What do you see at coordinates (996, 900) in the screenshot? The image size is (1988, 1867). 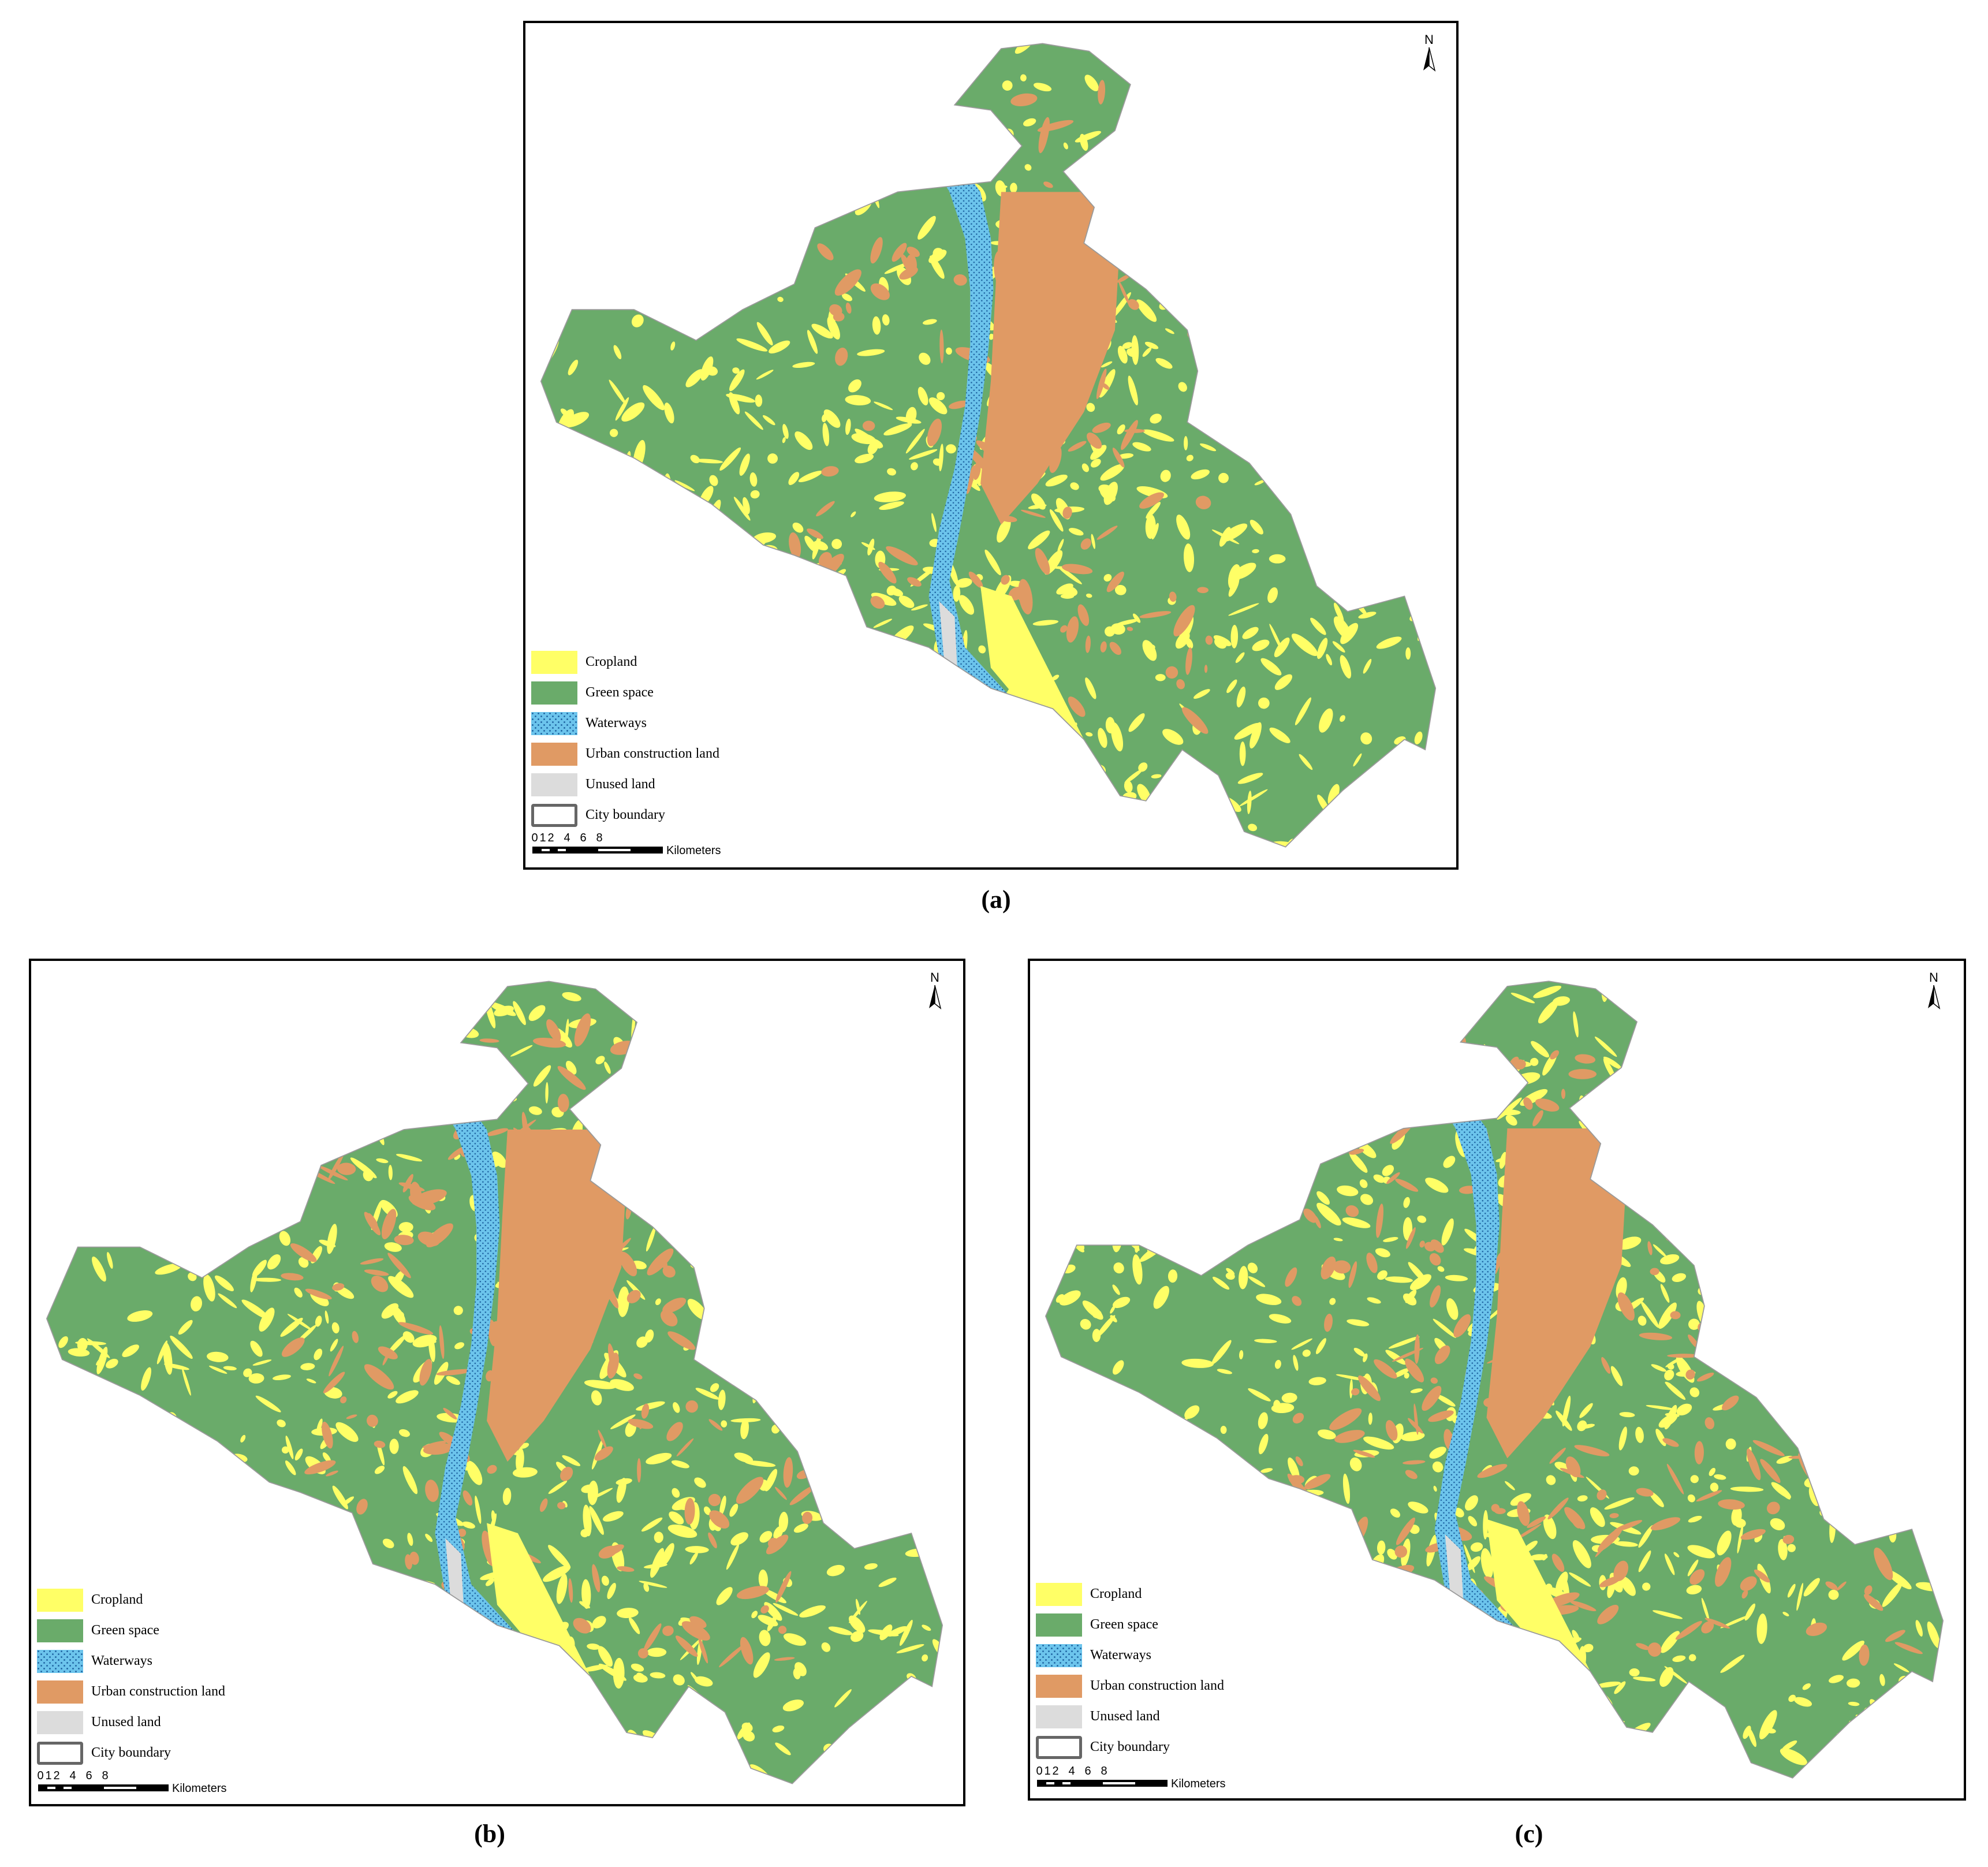 I see `caption-a: (a)` at bounding box center [996, 900].